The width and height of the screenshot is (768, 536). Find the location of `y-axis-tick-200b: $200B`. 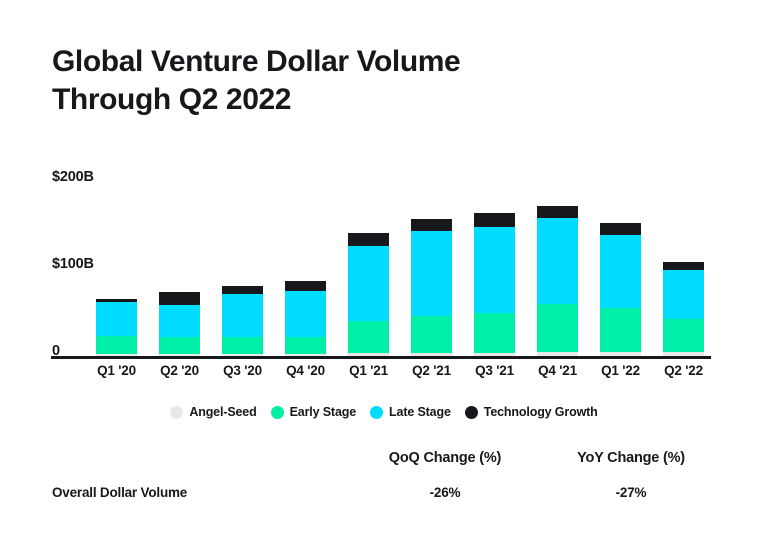

y-axis-tick-200b: $200B is located at coordinates (73, 177).